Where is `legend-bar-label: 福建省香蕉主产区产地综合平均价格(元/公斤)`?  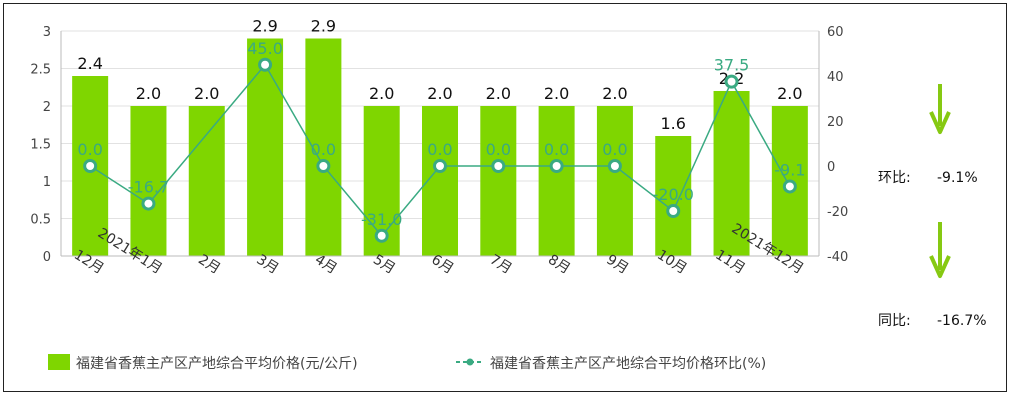 legend-bar-label: 福建省香蕉主产区产地综合平均价格(元/公斤) is located at coordinates (217, 364).